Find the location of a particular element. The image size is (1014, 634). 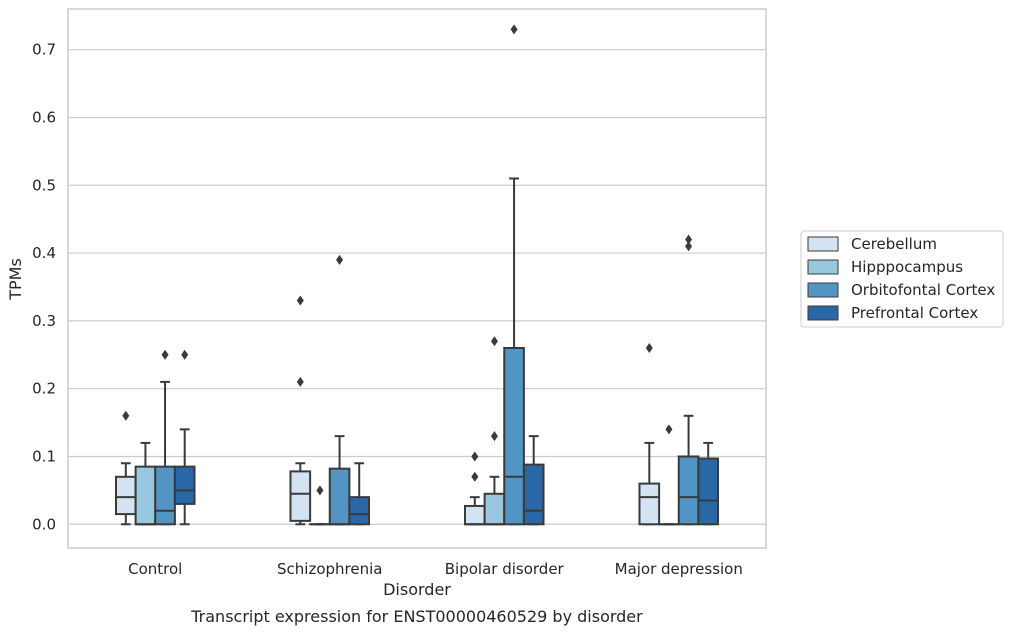

y-tick-label: 0.7 is located at coordinates (44, 50).